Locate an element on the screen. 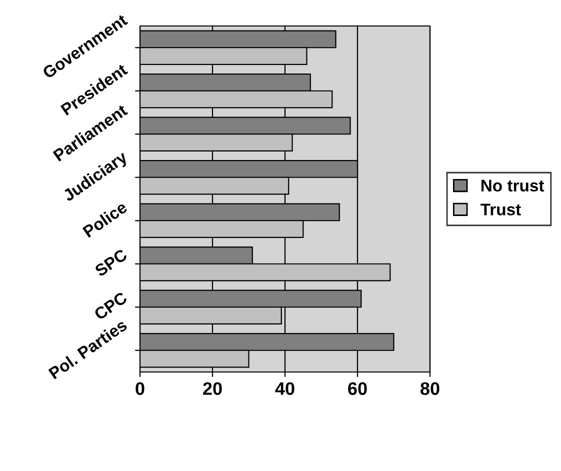  x-tick-label: 0 is located at coordinates (140, 388).